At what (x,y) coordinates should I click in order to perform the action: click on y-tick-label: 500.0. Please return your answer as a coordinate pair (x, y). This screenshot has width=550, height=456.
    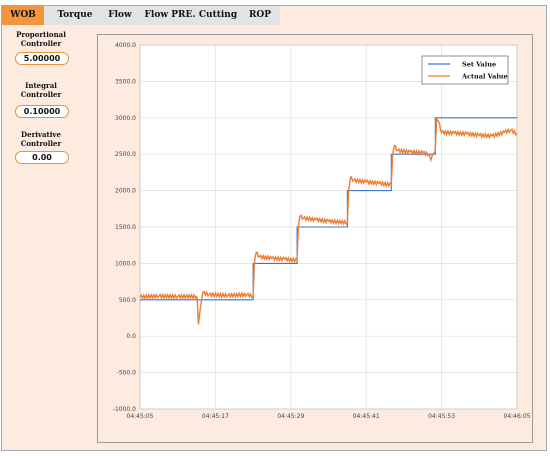
    Looking at the image, I should click on (127, 300).